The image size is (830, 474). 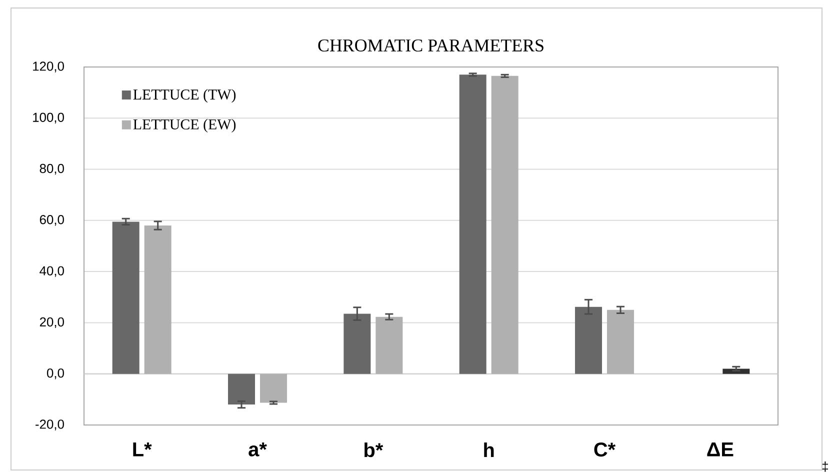 I want to click on x-tick-label: ΔE, so click(x=720, y=449).